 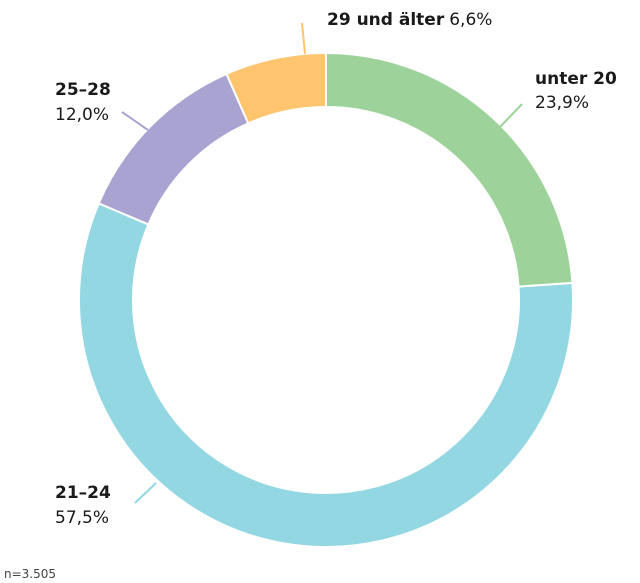 What do you see at coordinates (576, 79) in the screenshot?
I see `category-label: unter 20` at bounding box center [576, 79].